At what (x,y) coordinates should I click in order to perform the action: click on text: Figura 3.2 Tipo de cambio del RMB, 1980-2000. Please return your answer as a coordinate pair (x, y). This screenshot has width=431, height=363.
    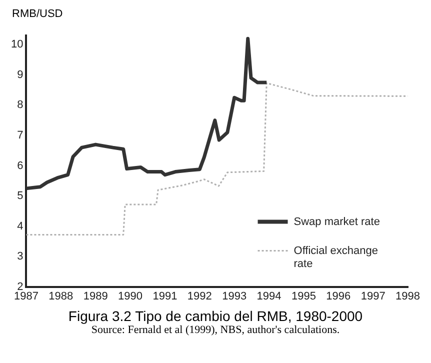
    Looking at the image, I should click on (215, 316).